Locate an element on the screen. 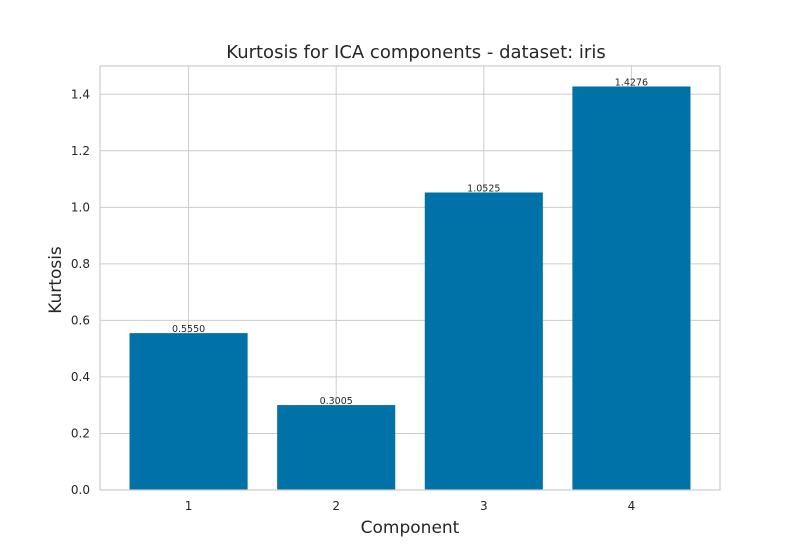 This screenshot has width=800, height=550. bar-value-label: 0.3005 is located at coordinates (336, 401).